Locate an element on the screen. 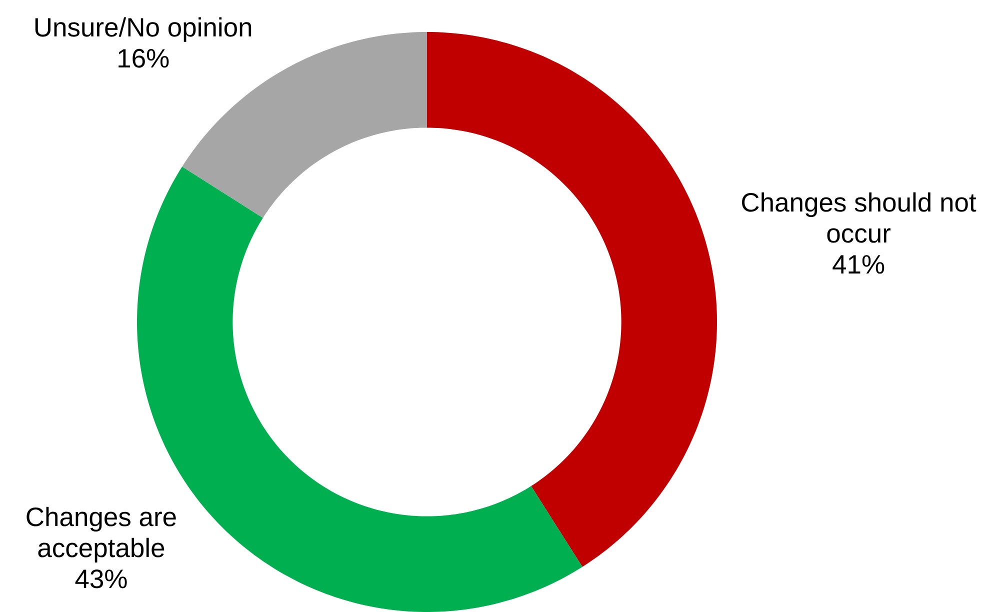 This screenshot has height=612, width=981. data-label: 16% is located at coordinates (143, 58).